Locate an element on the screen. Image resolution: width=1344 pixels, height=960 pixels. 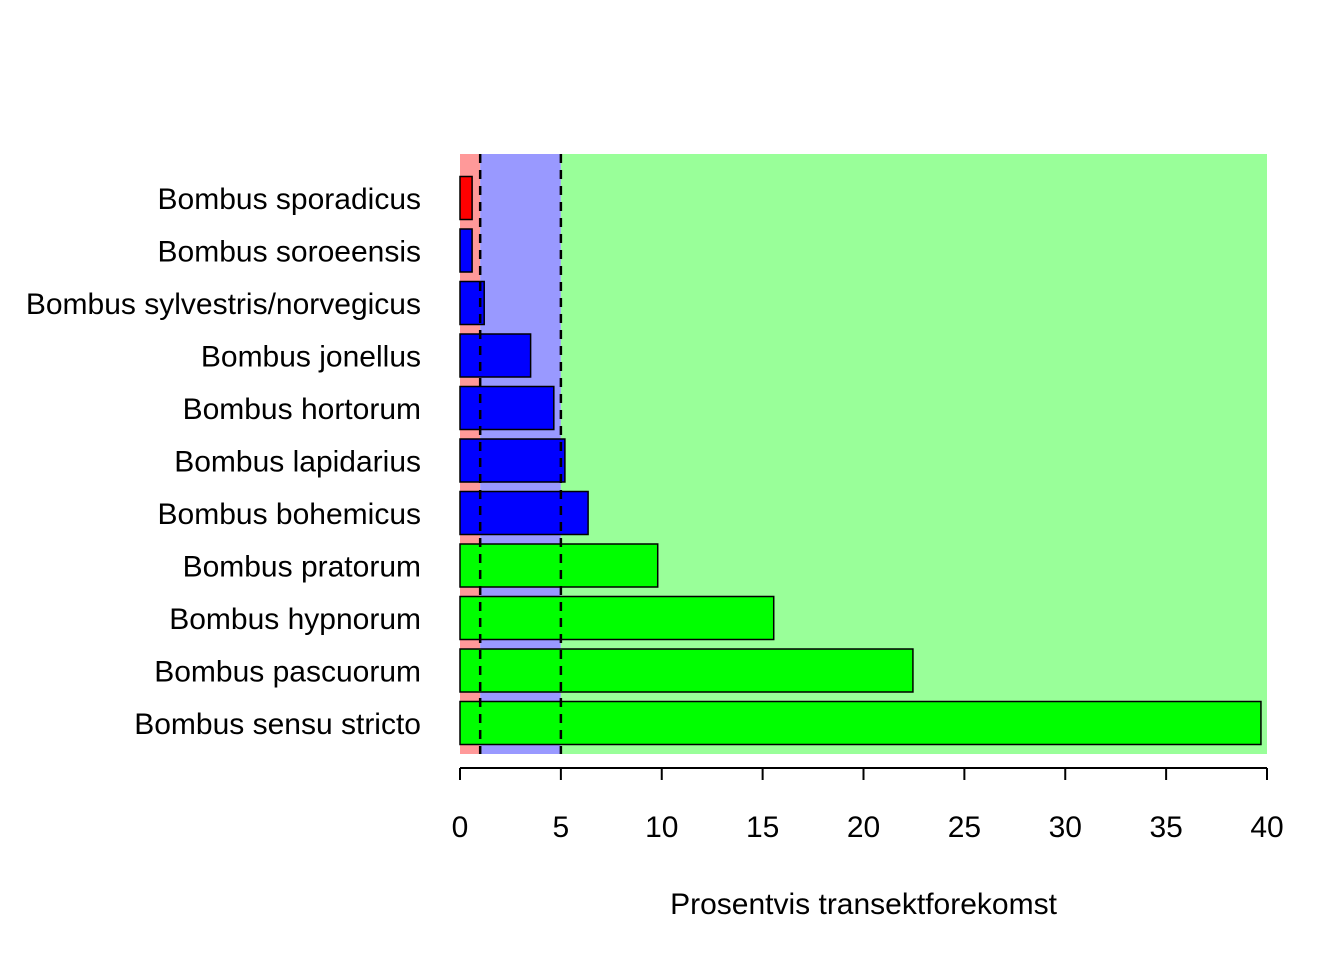
category-label: Bombus sylvestris/norvegicus is located at coordinates (223, 304).